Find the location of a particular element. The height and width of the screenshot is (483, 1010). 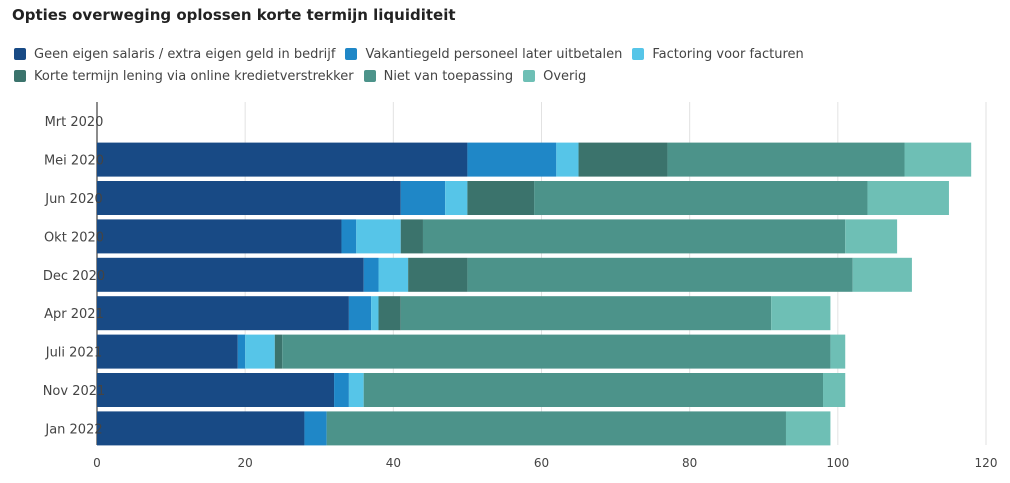

category-label: Mei 2020 is located at coordinates (74, 161).